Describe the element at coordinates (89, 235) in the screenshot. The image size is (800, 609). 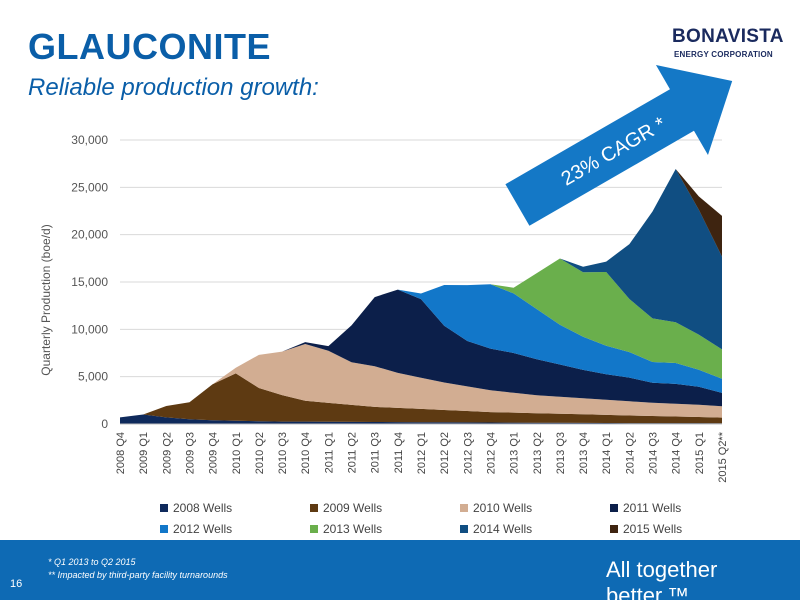
I see `y-tick-label: 20,000` at that location.